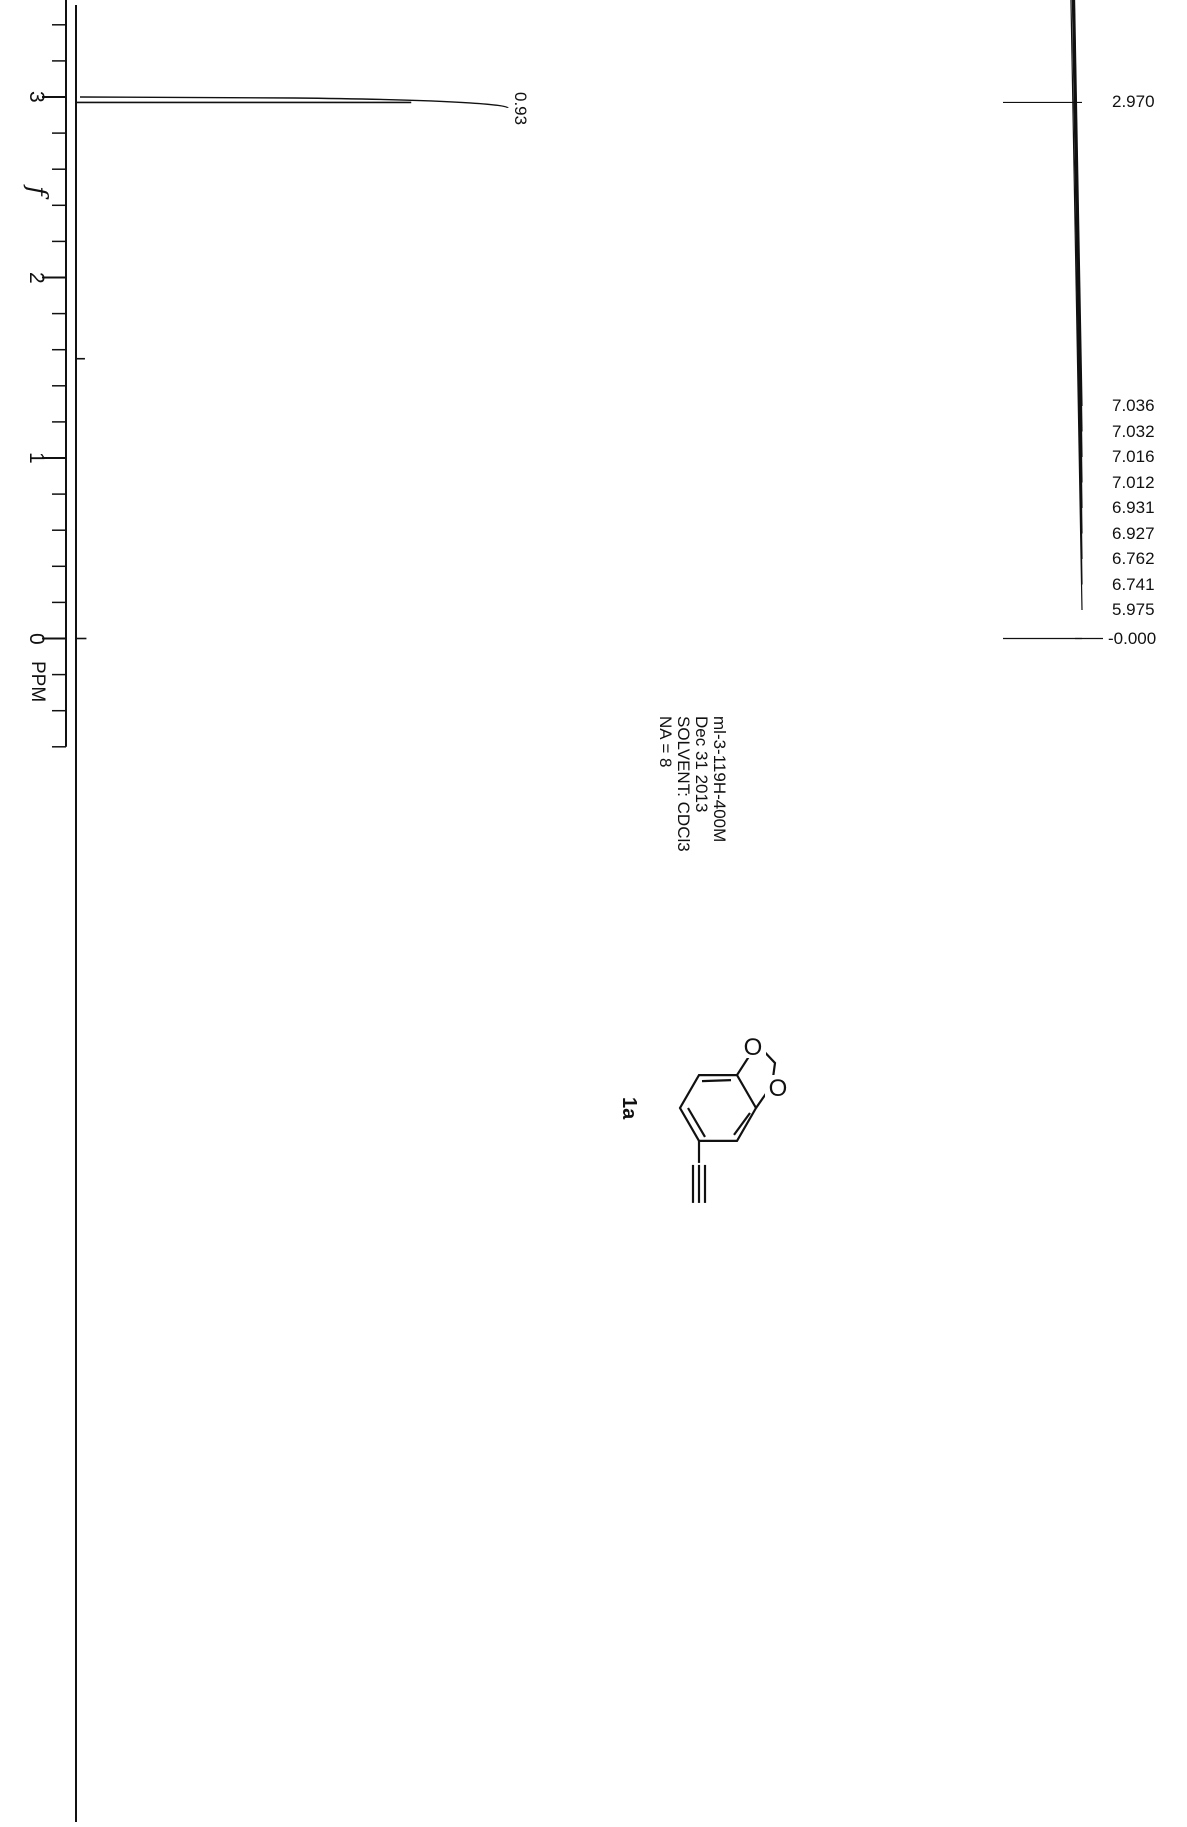  Describe the element at coordinates (520, 108) in the screenshot. I see `integral-value: 0.93` at that location.